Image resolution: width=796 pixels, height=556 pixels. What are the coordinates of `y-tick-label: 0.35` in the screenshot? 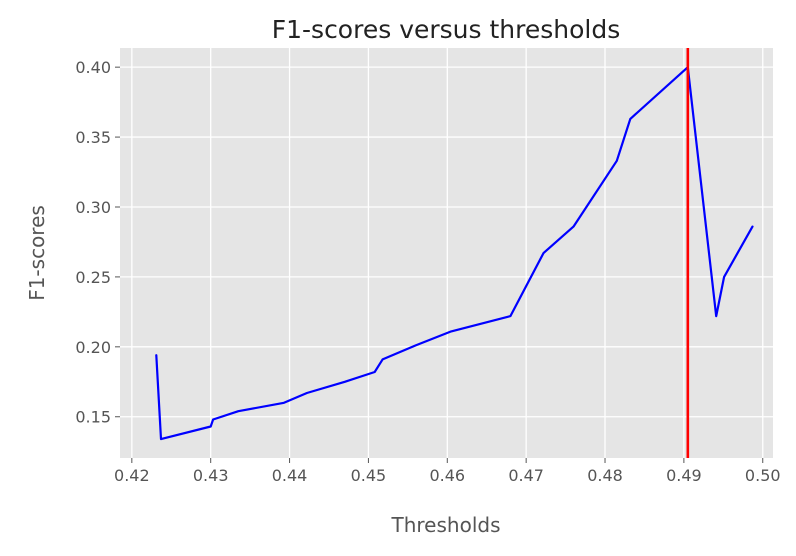 It's located at (93, 137).